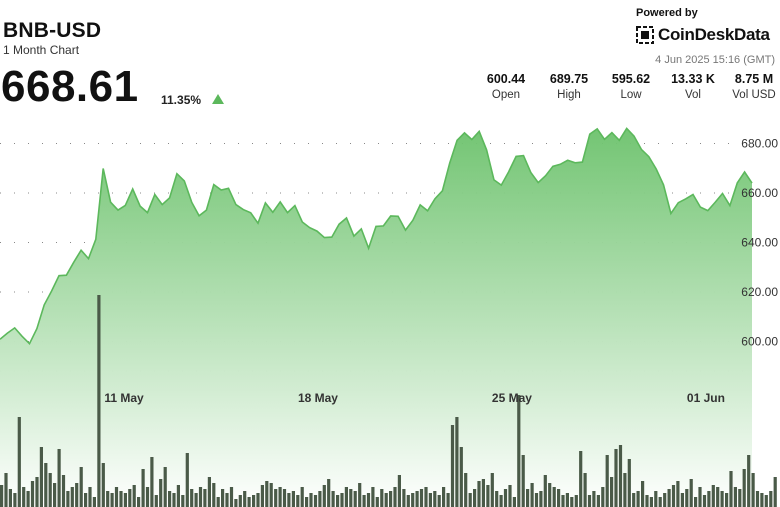 The image size is (780, 507). I want to click on stat-value: 595.62, so click(631, 79).